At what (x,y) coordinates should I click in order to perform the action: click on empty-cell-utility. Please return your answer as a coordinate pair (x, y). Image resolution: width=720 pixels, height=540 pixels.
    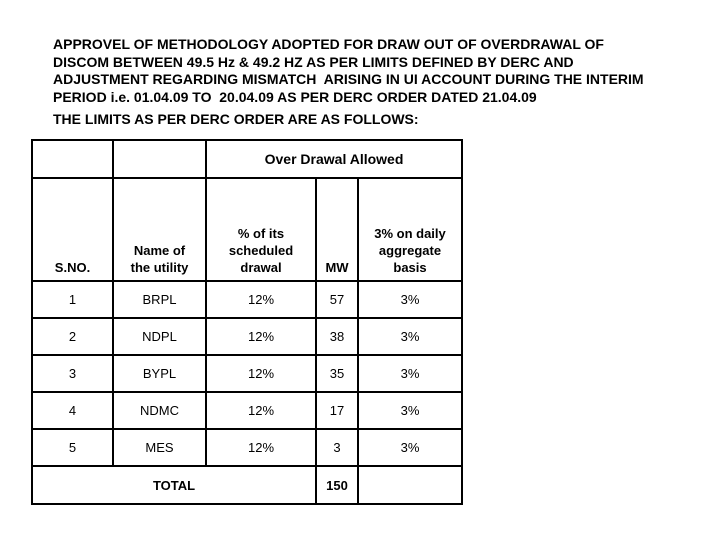
    Looking at the image, I should click on (159, 159).